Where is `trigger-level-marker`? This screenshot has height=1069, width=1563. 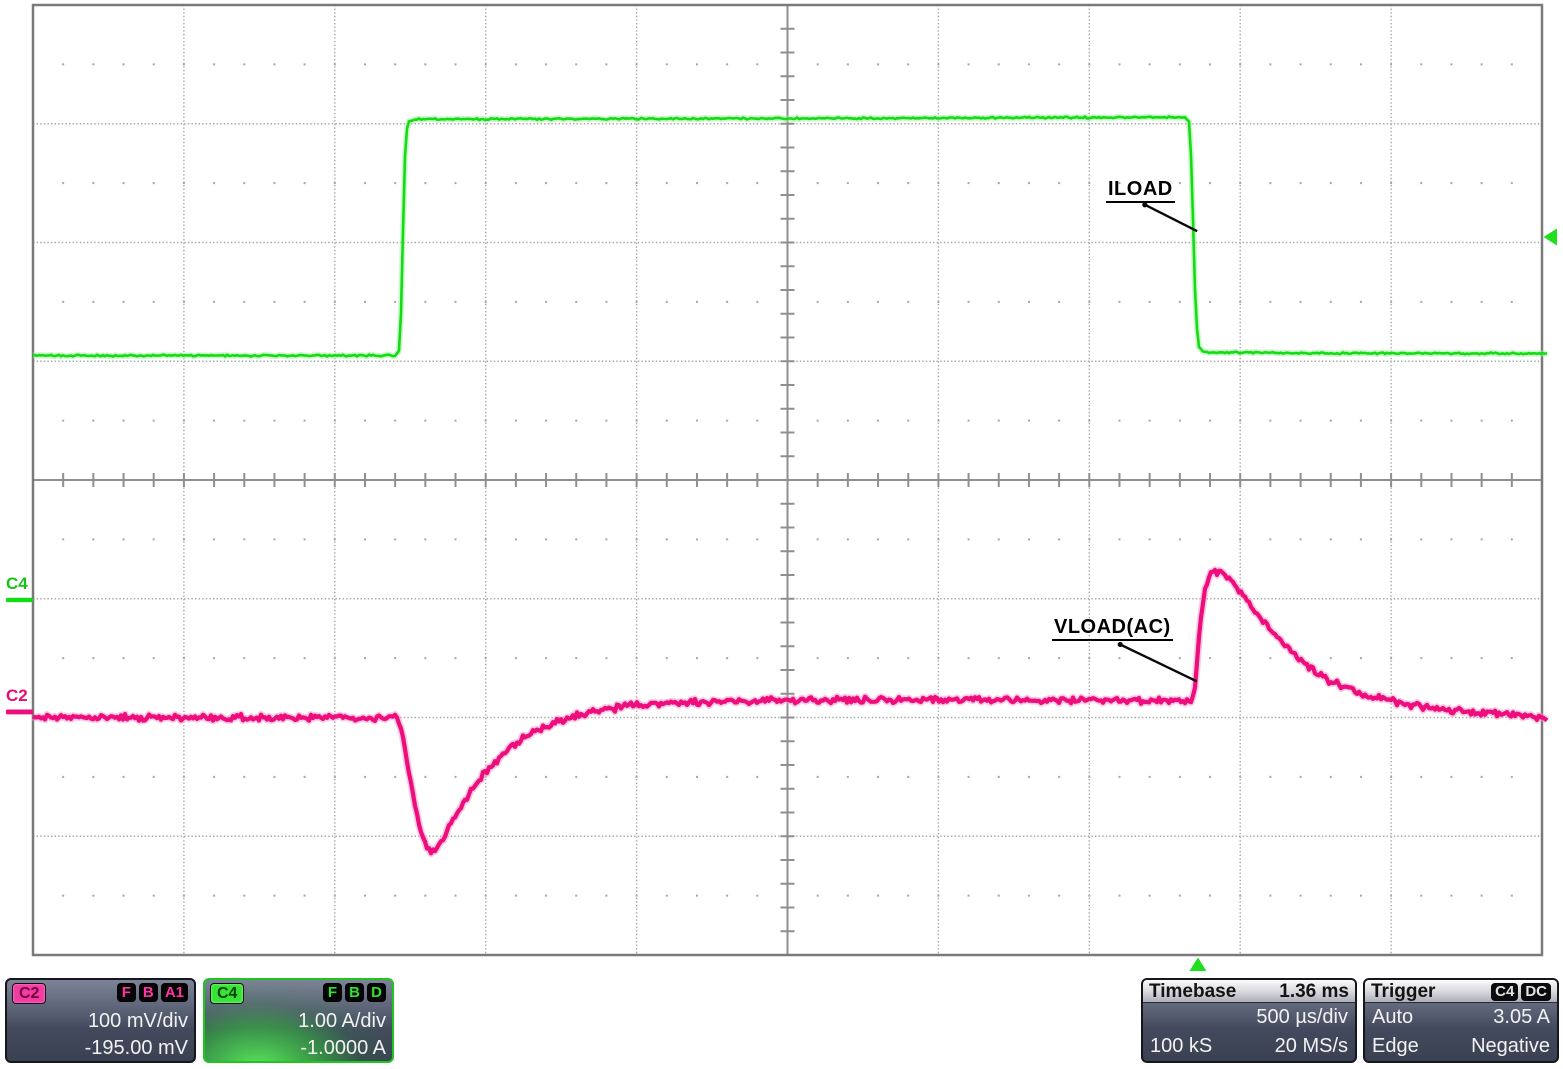 trigger-level-marker is located at coordinates (1550, 237).